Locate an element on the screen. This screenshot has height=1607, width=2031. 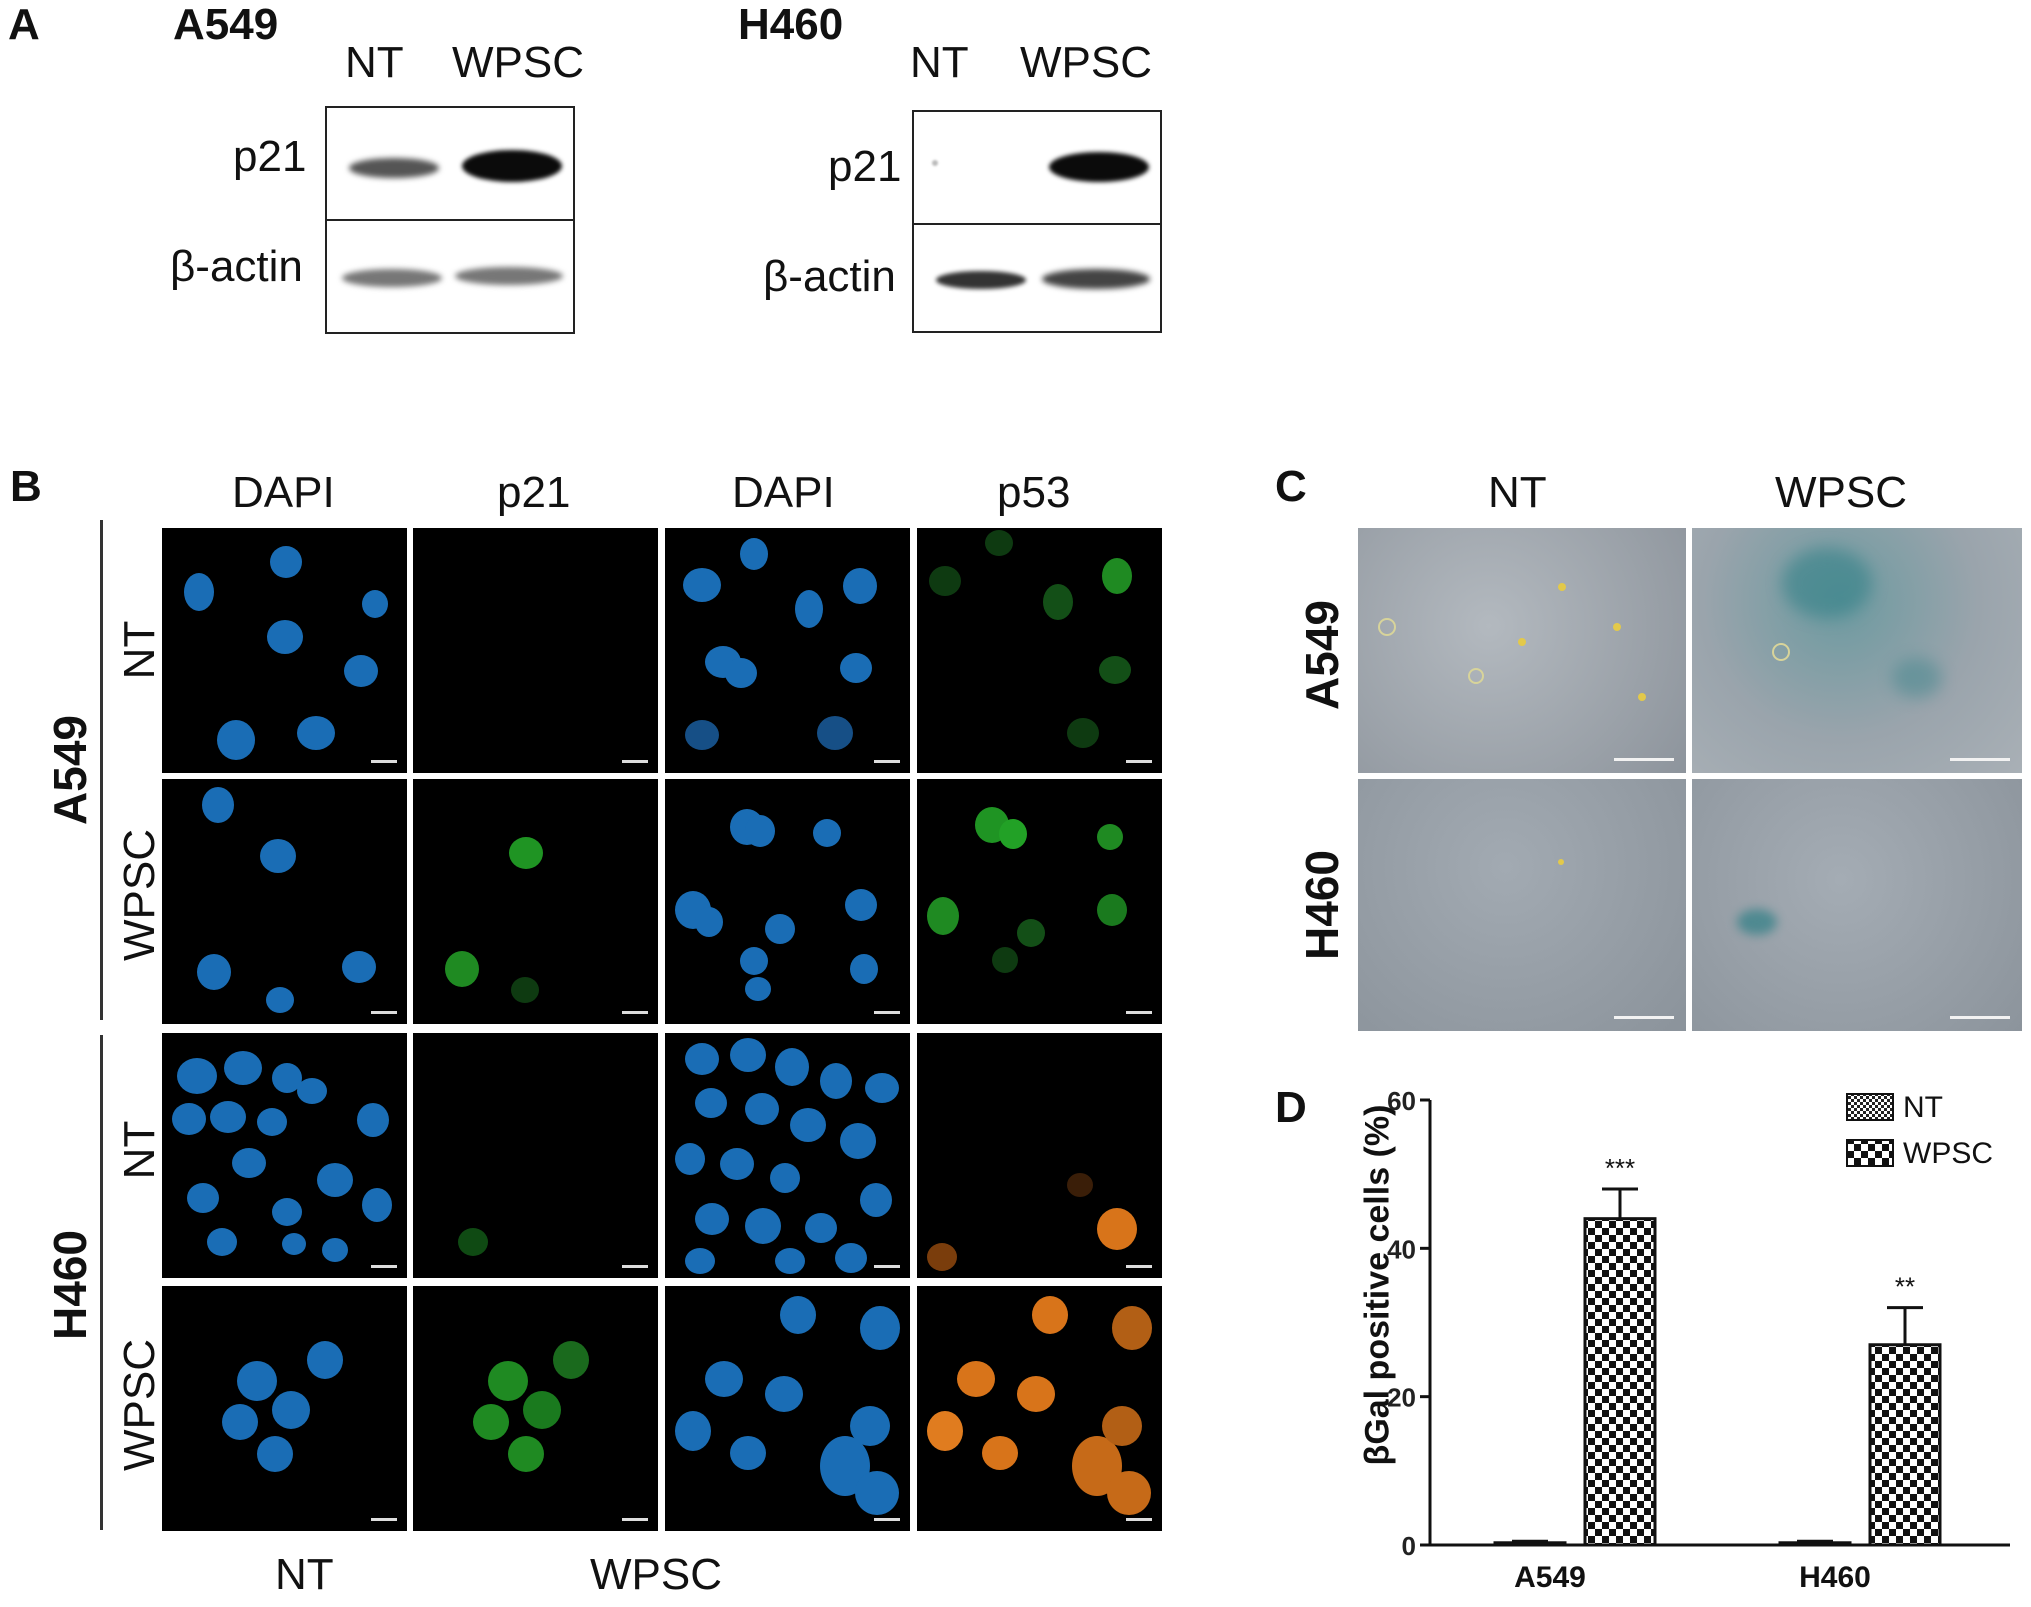
y-tick-label: 20 is located at coordinates (1401, 1398).